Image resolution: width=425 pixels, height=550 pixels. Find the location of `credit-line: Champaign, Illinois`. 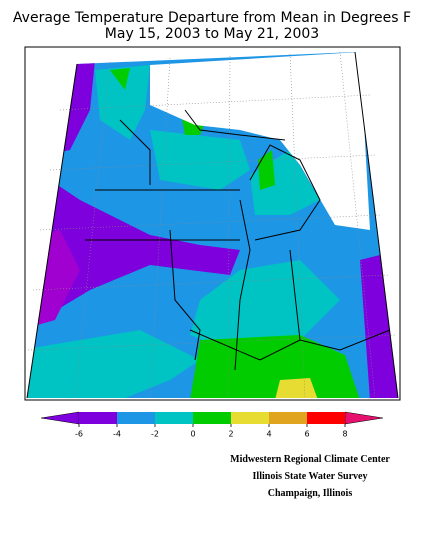

credit-line: Champaign, Illinois is located at coordinates (310, 493).